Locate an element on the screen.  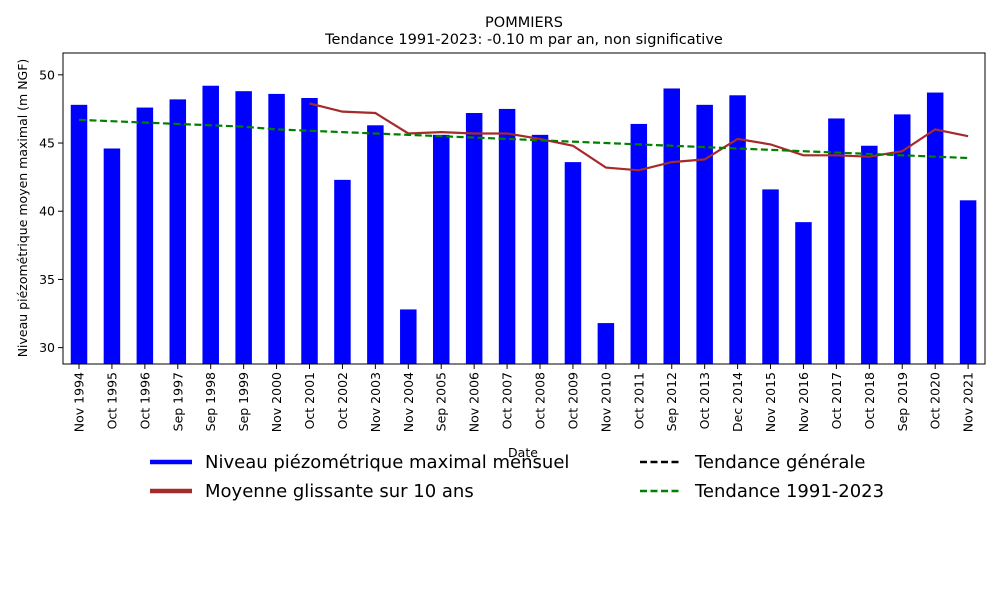
x-tick-label-24: Oct 2018 is located at coordinates (869, 400).